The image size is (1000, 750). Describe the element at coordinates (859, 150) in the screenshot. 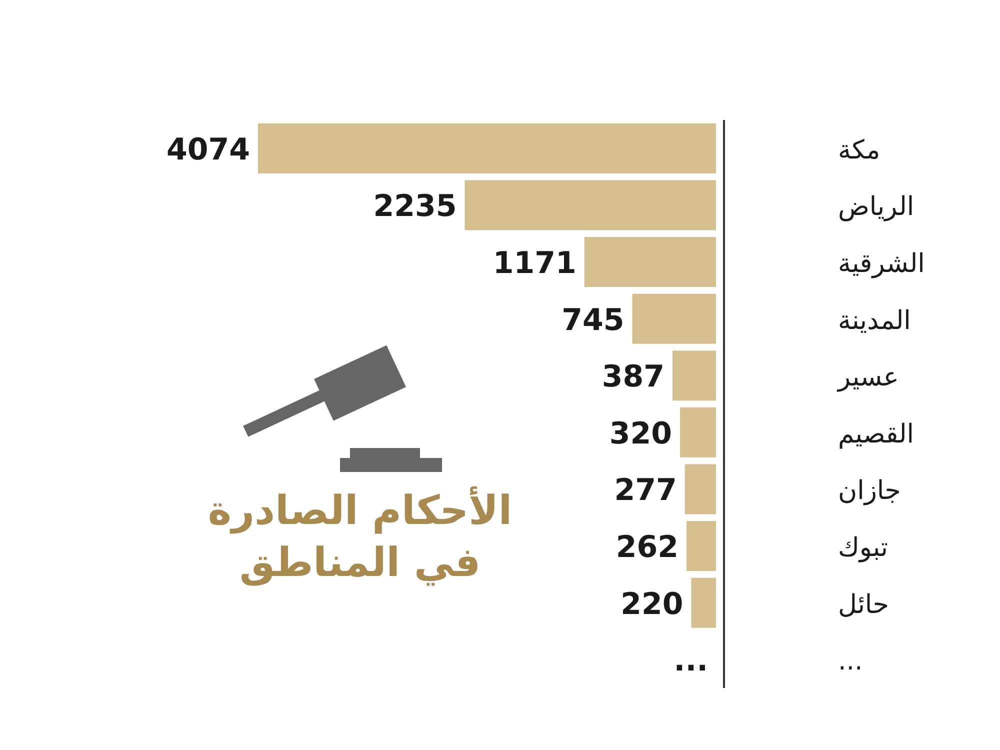

I see `y-tick-label: مكة` at that location.